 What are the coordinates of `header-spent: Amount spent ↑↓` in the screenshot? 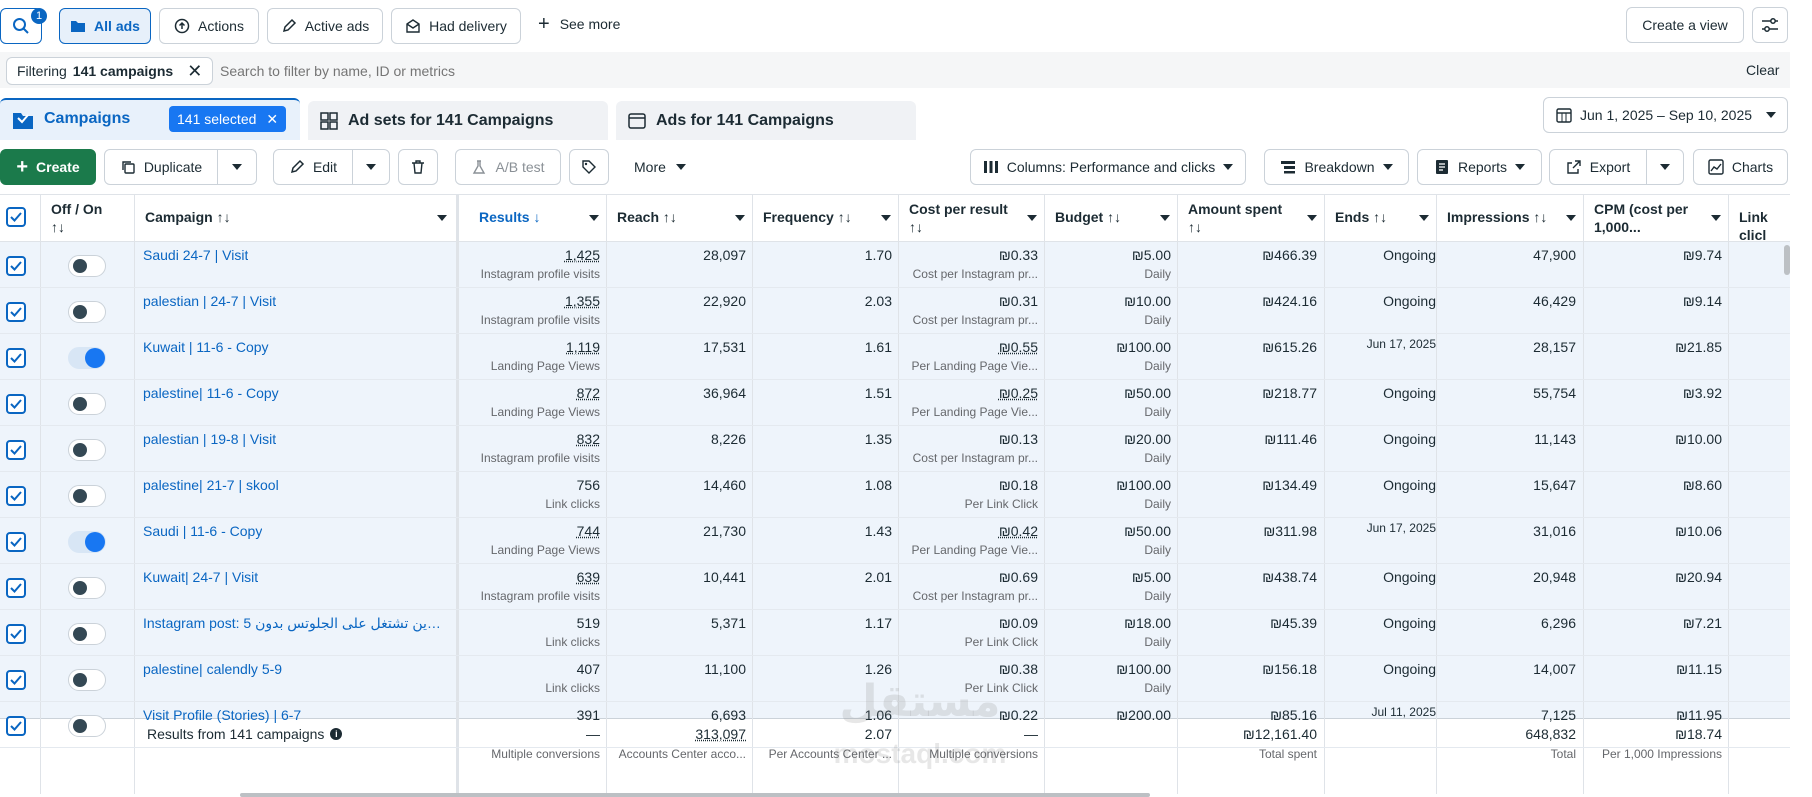 It's located at (1235, 218).